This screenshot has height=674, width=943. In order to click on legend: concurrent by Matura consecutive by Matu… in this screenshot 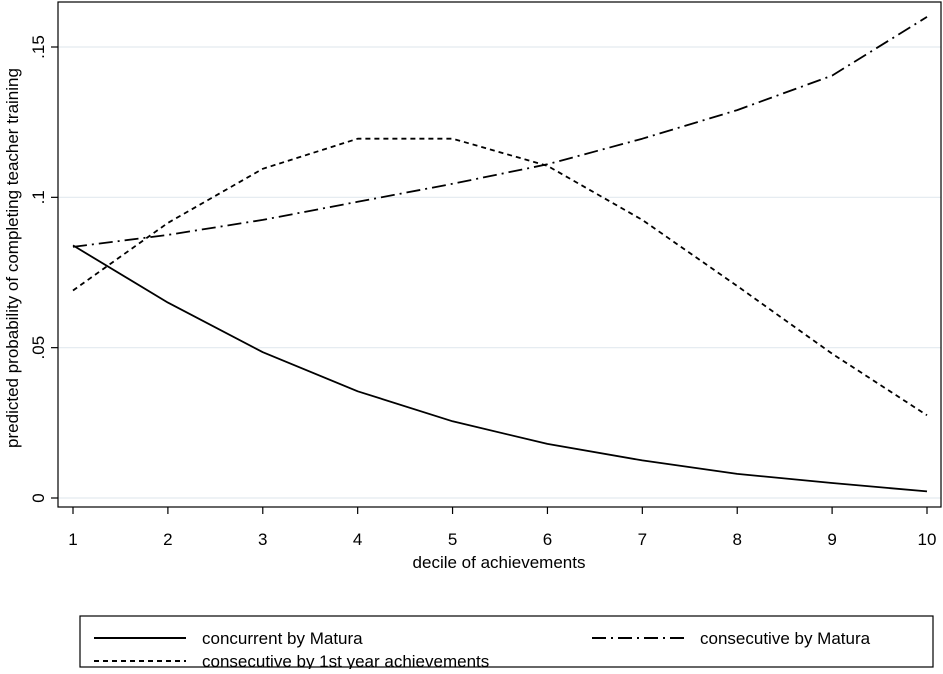, I will do `click(506, 643)`.